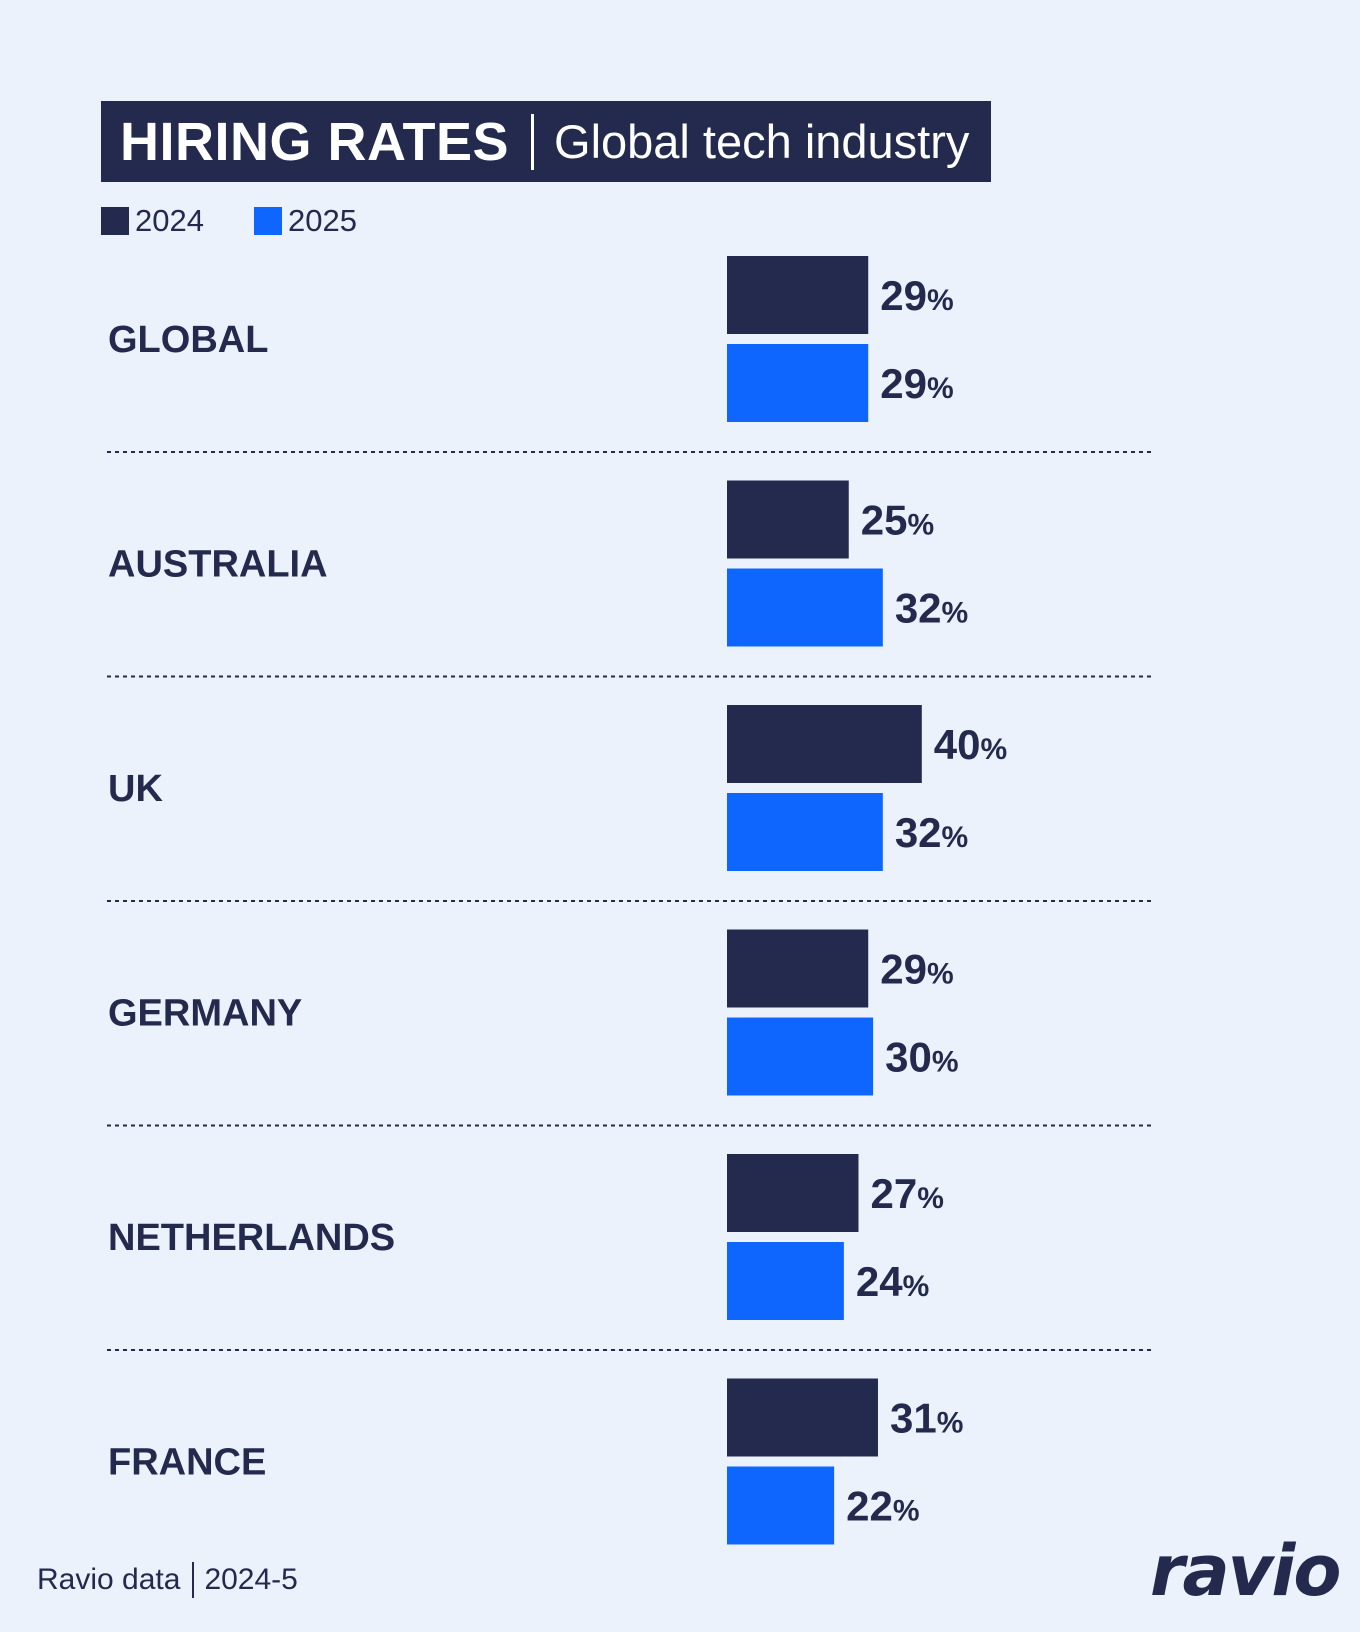 Image resolution: width=1360 pixels, height=1632 pixels. Describe the element at coordinates (785, 1281) in the screenshot. I see `bar-netherlands-2025` at that location.